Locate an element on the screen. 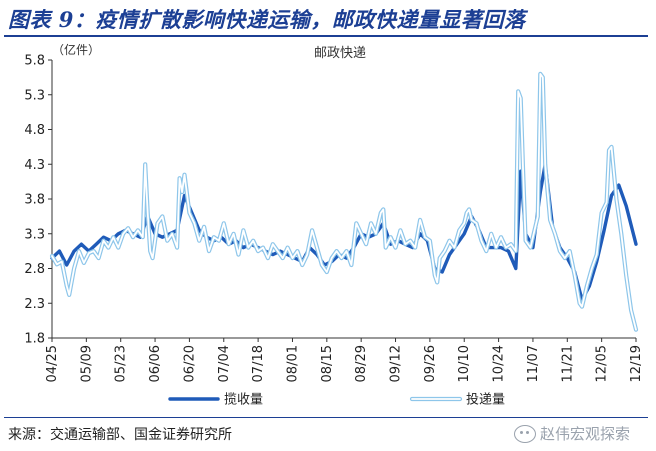  y-axis: 1.8 2.3 2.8 3.3 3.8 4.3 4.8 5.3 5.8 is located at coordinates (38, 200).